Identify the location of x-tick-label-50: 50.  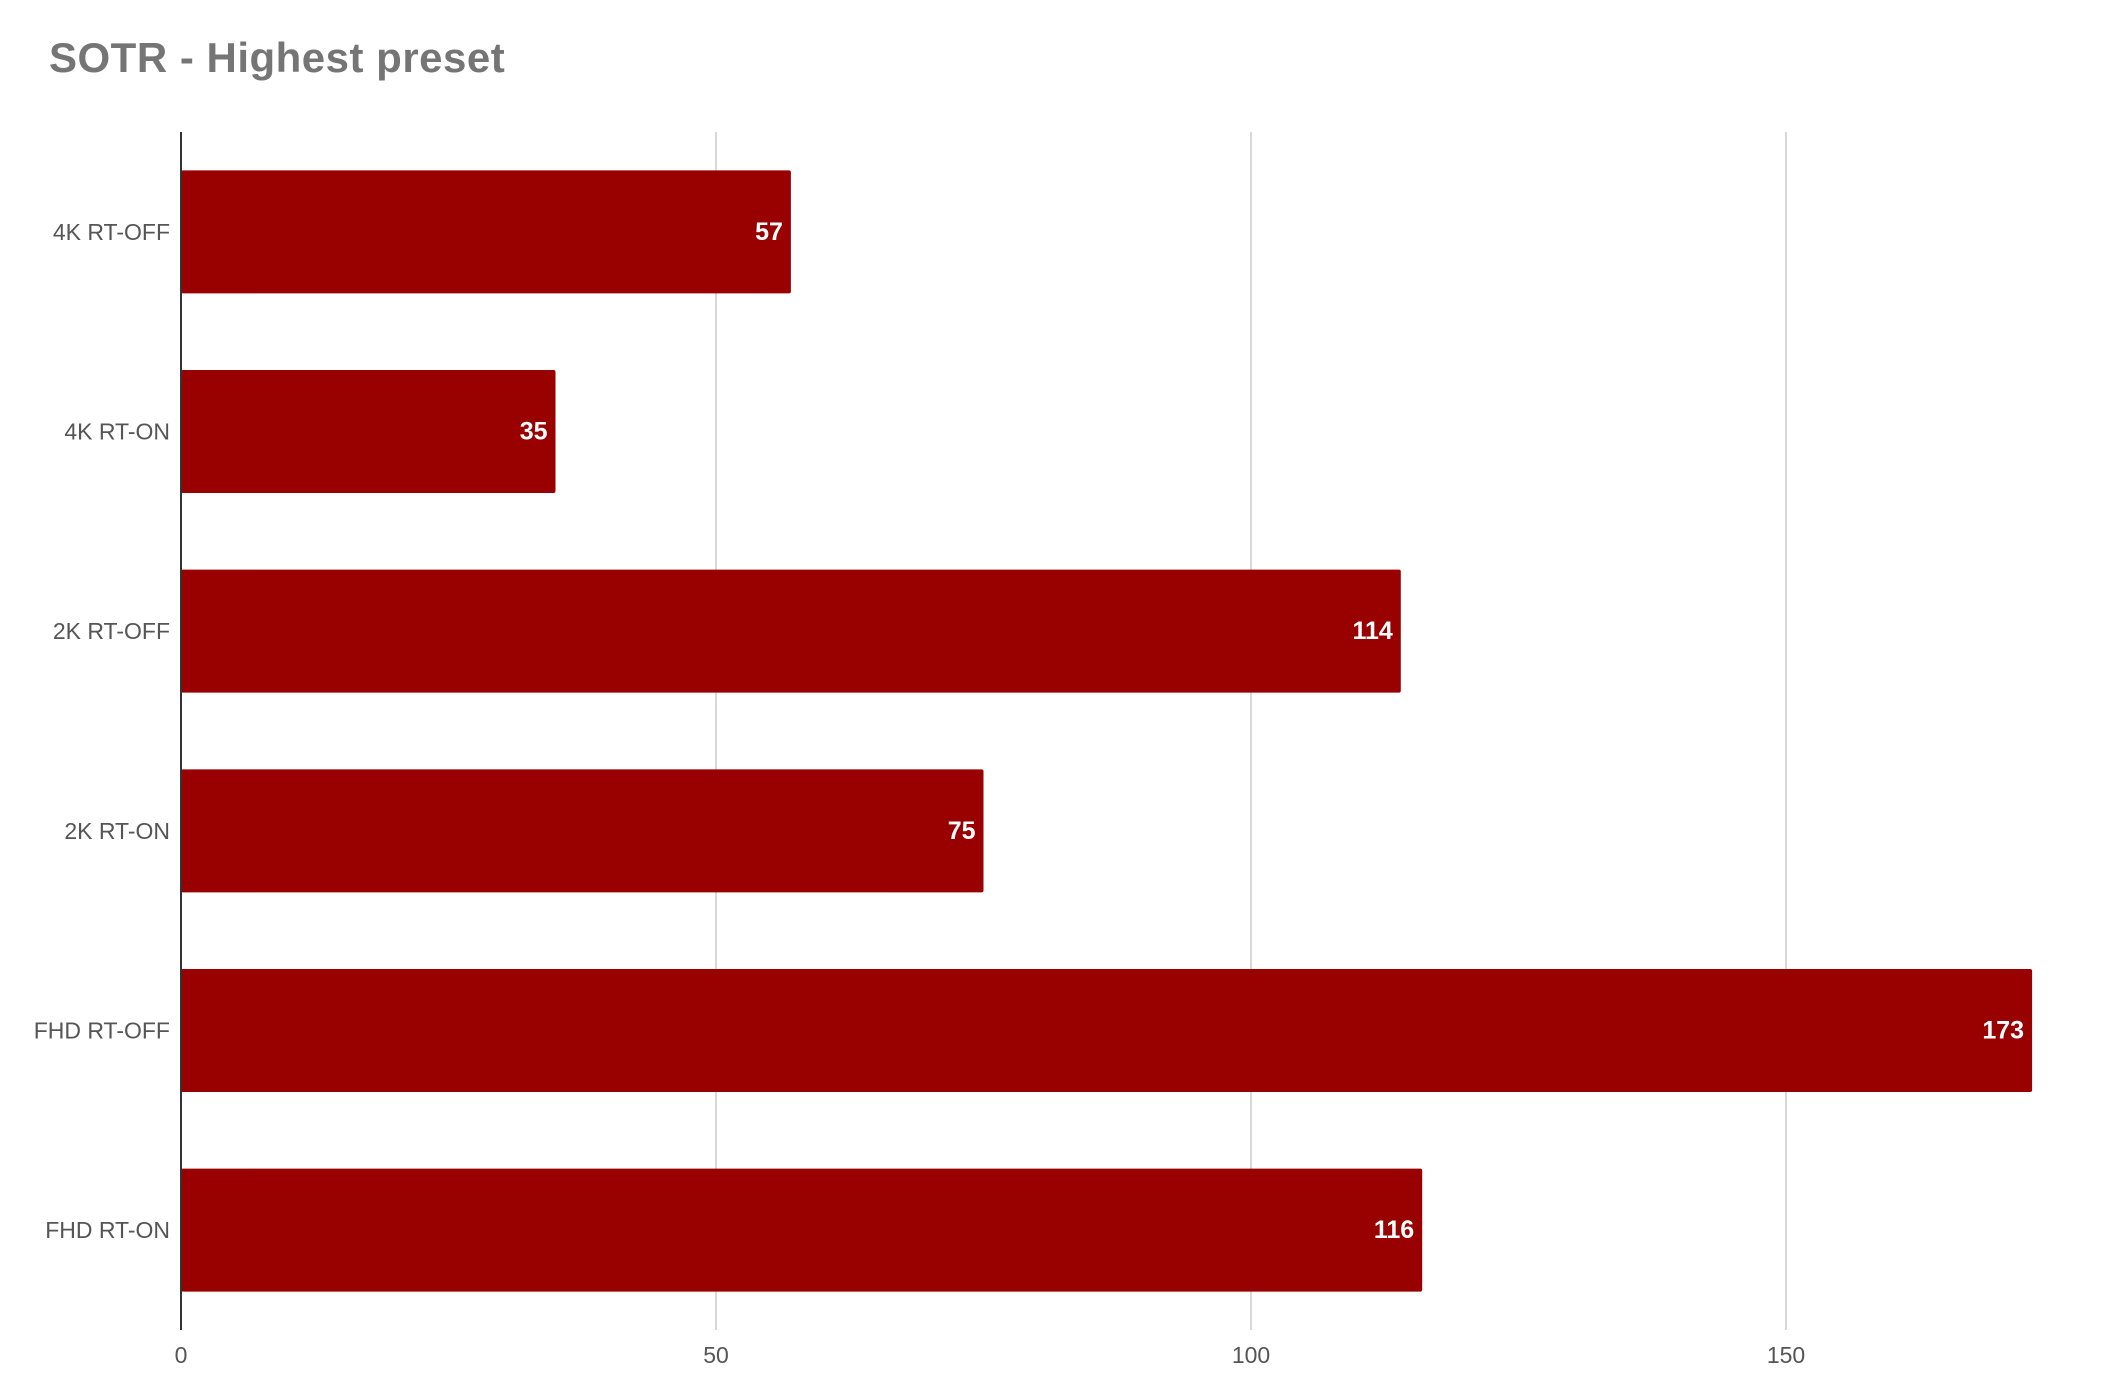
(716, 1355).